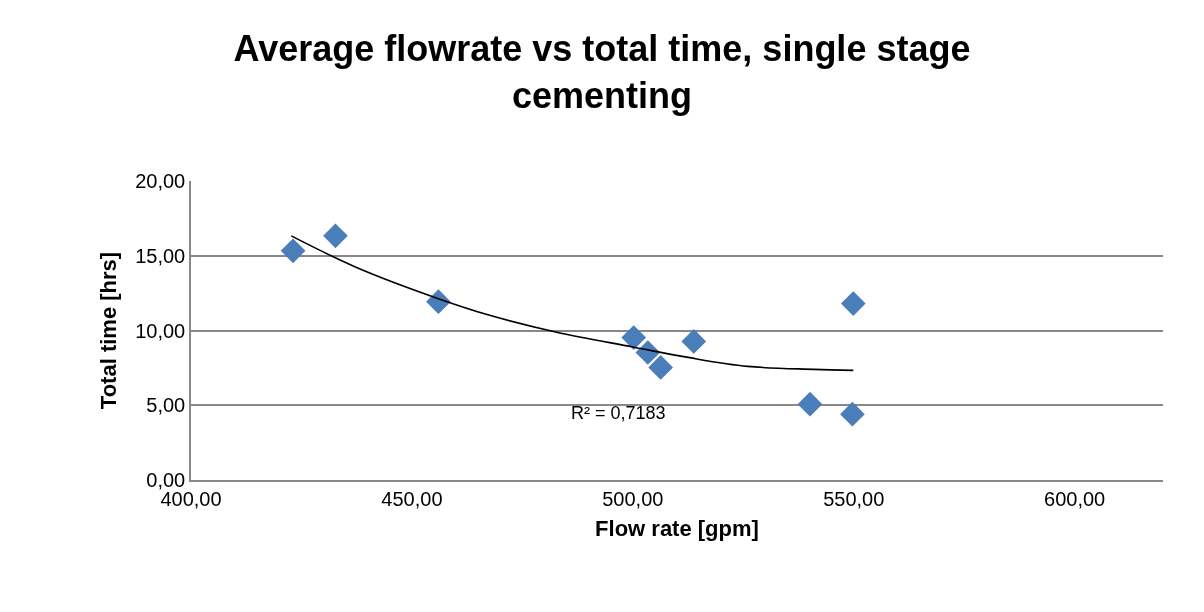  What do you see at coordinates (412, 498) in the screenshot?
I see `x-tick-label: 450,00` at bounding box center [412, 498].